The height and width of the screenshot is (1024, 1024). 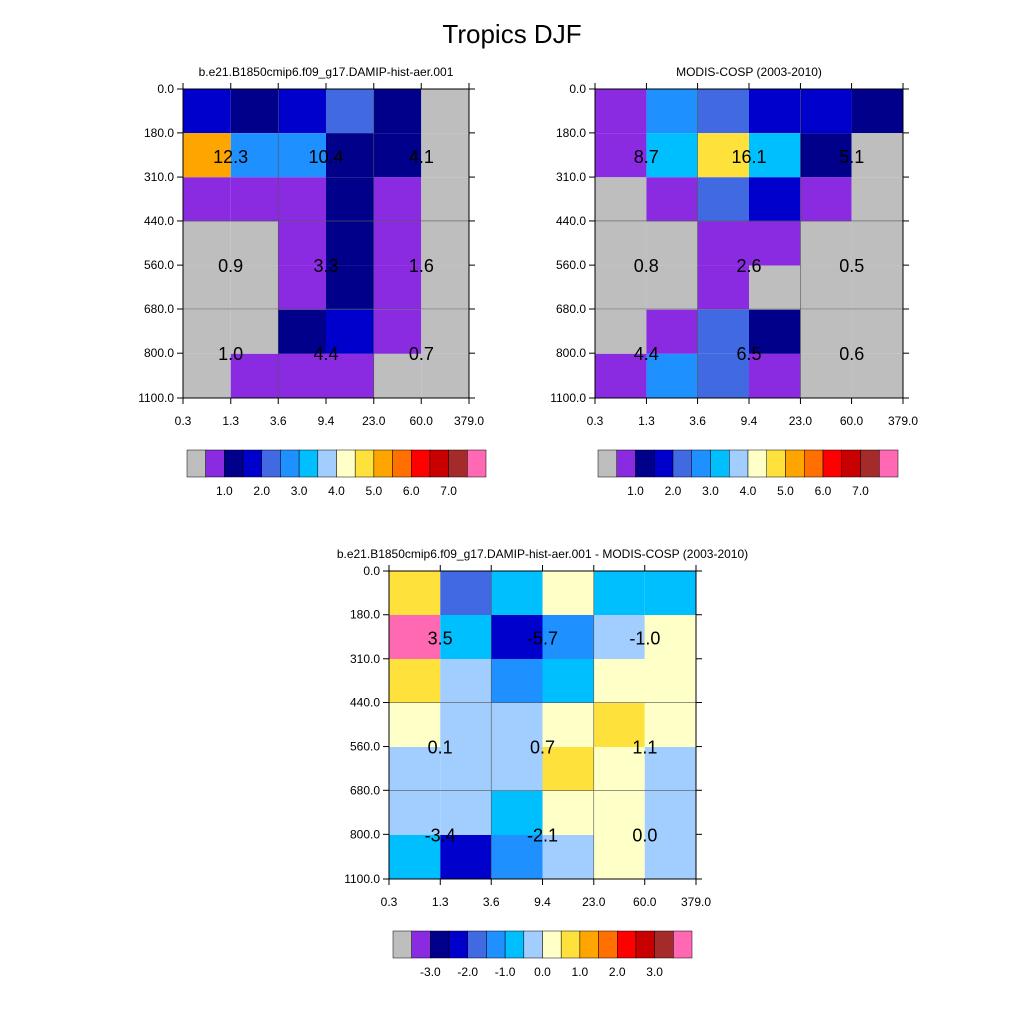 I want to click on colorbar-label: 6.0, so click(x=411, y=491).